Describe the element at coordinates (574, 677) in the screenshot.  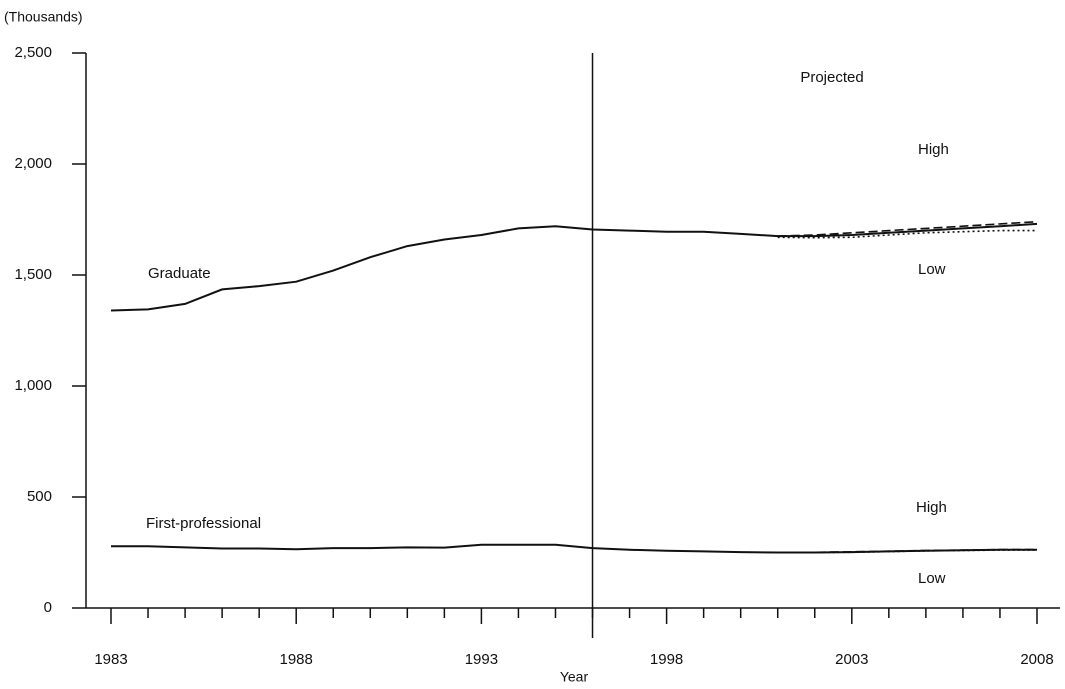
I see `x-axis-label: Year` at that location.